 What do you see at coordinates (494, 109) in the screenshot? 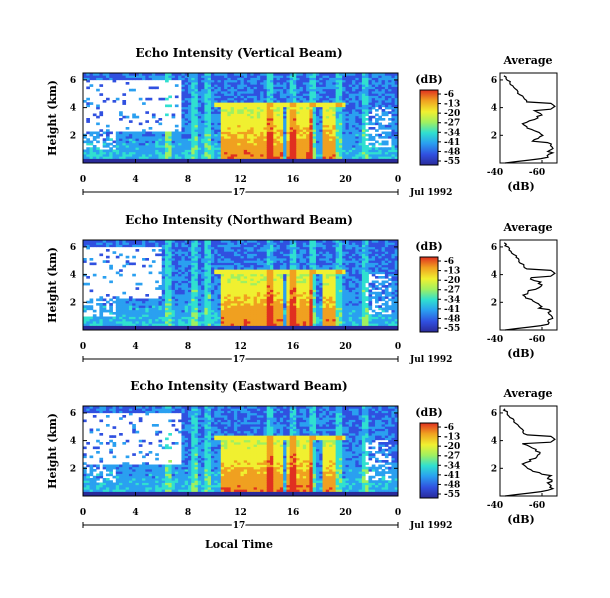
I see `profile-y-tick-label: 4` at bounding box center [494, 109].